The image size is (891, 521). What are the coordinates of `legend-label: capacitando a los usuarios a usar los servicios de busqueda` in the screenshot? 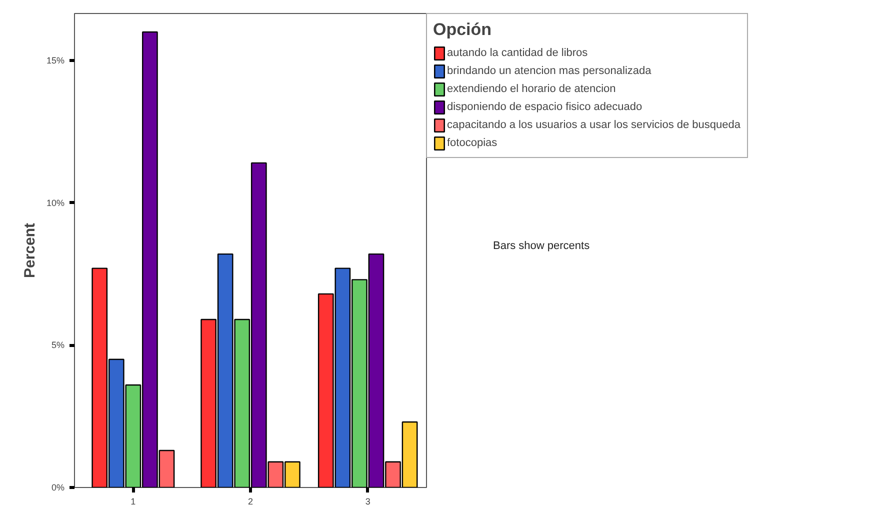 It's located at (594, 125).